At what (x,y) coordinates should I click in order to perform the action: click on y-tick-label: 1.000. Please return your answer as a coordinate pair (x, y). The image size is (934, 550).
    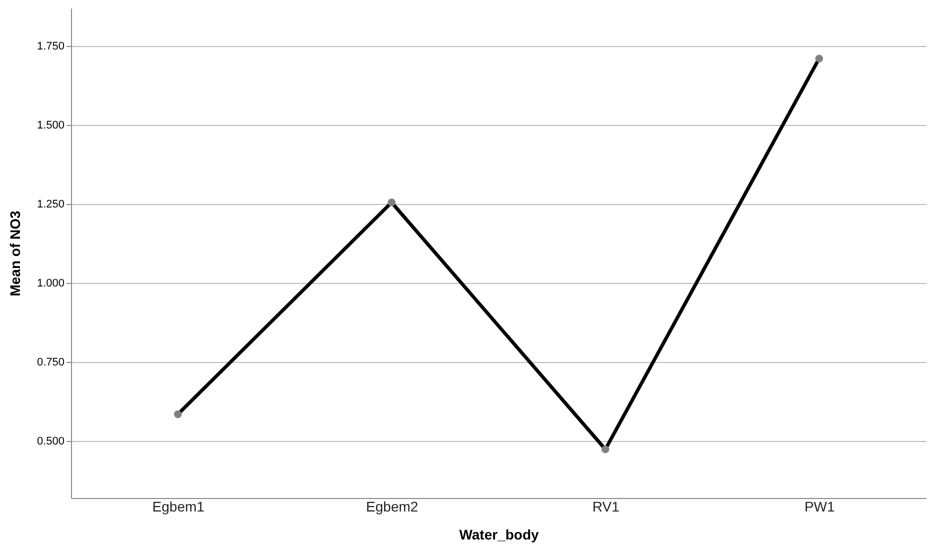
    Looking at the image, I should click on (50, 284).